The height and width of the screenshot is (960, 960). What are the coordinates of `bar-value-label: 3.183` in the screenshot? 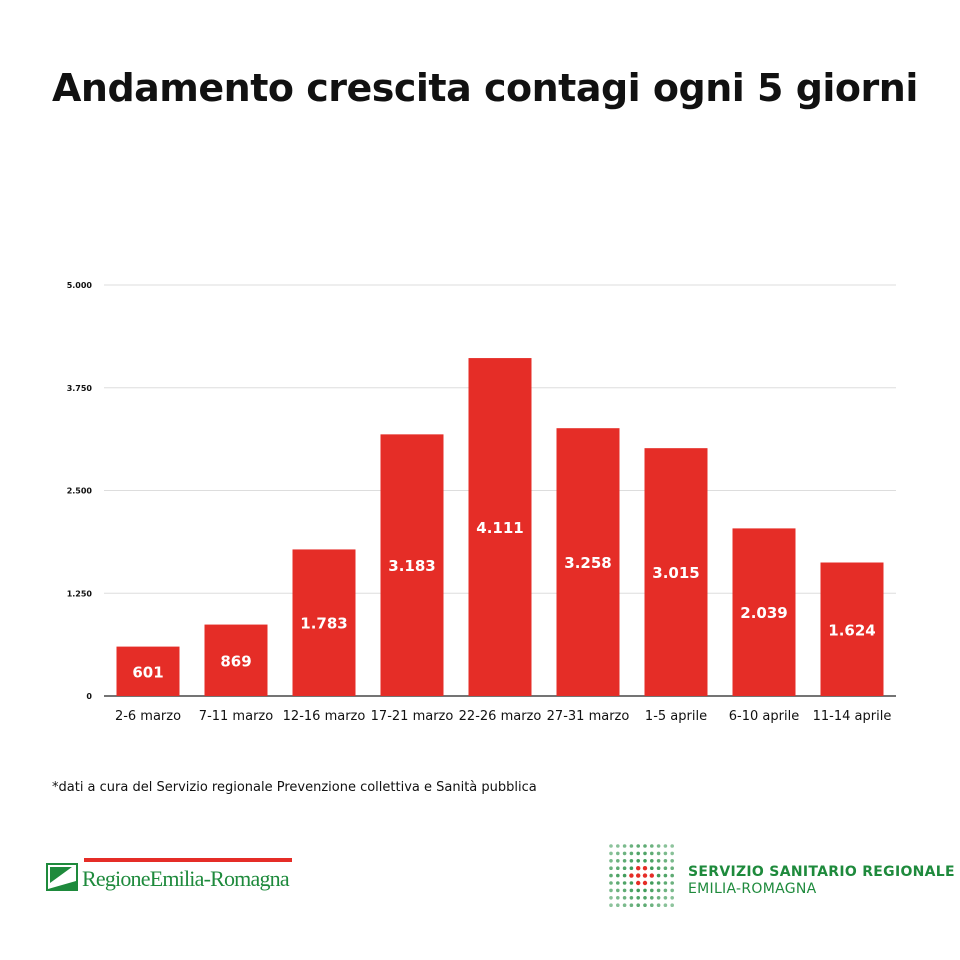 It's located at (411, 566).